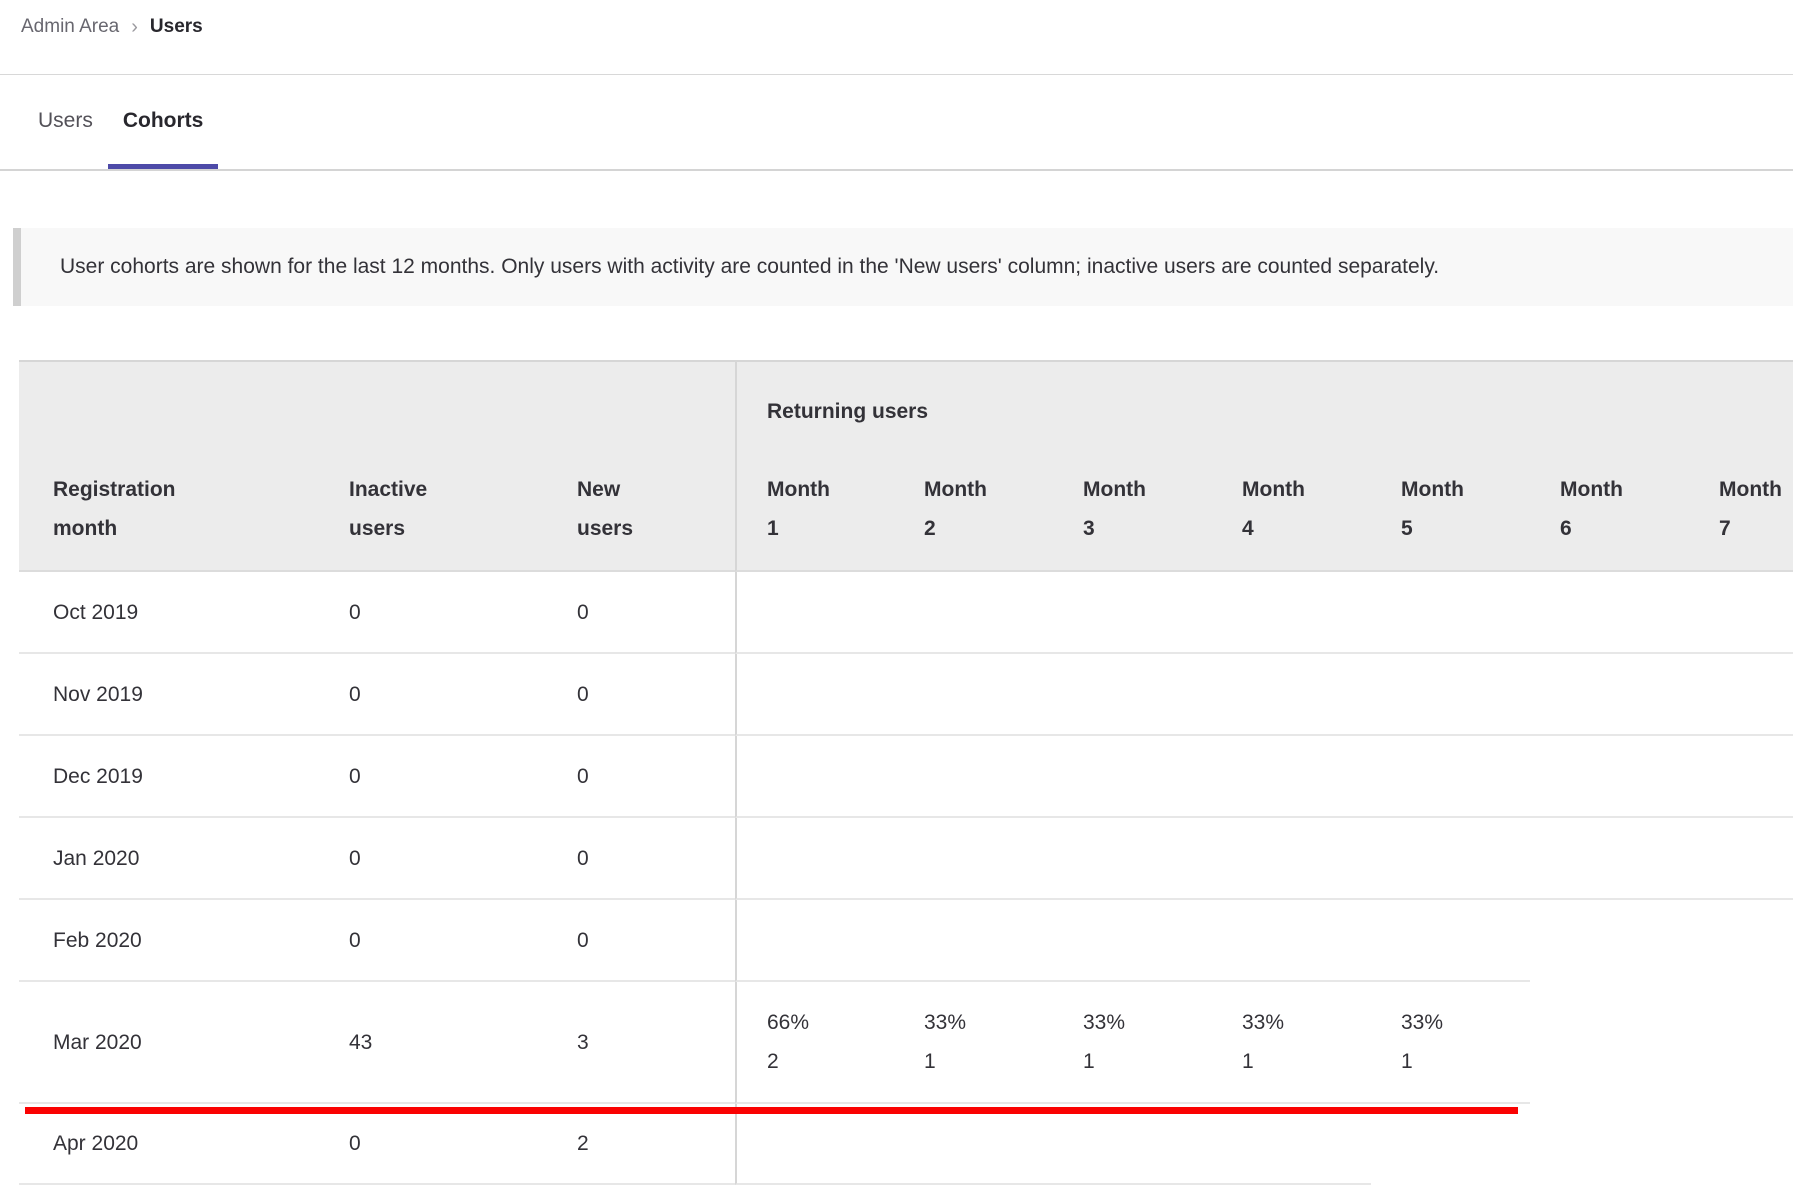 The image size is (1793, 1194). I want to click on table-row-feb-2020: Feb 2020 0 0, so click(906, 941).